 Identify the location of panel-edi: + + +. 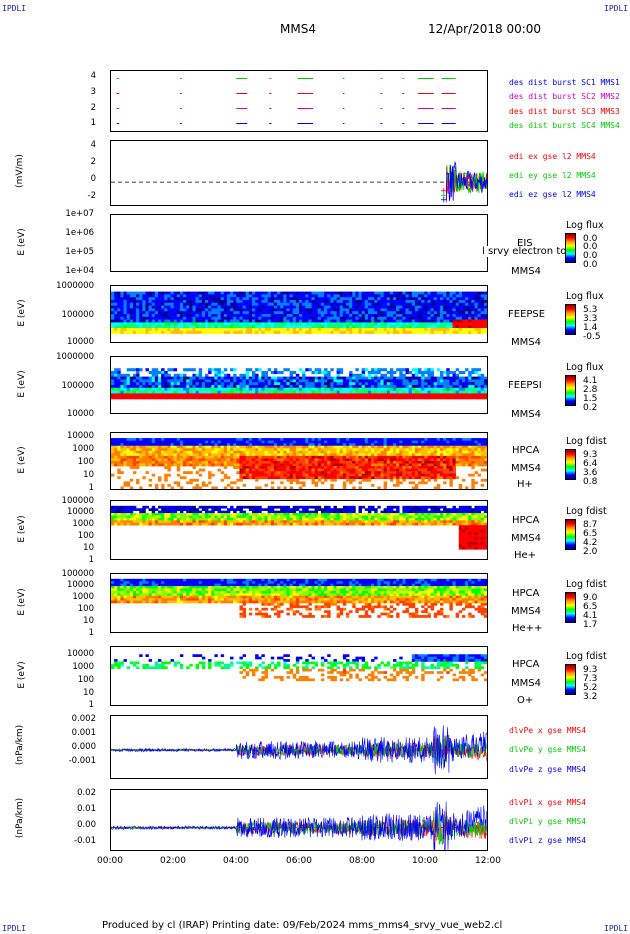
(299, 173).